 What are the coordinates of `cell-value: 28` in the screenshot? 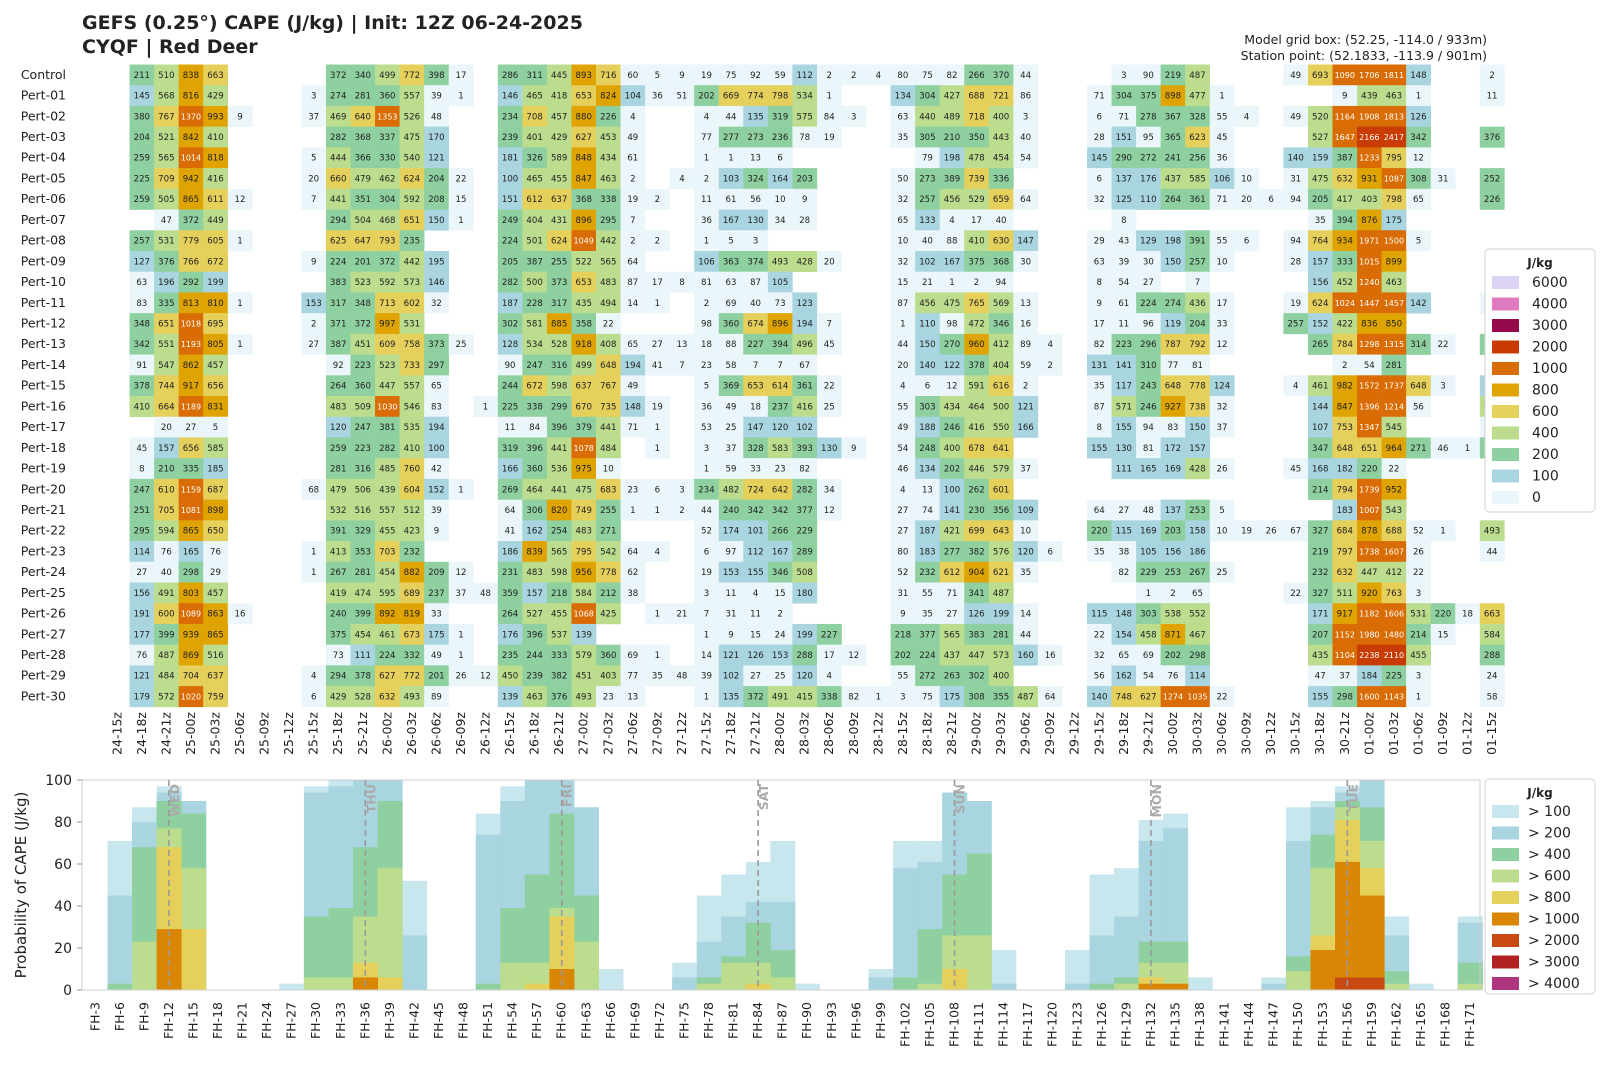 It's located at (1295, 262).